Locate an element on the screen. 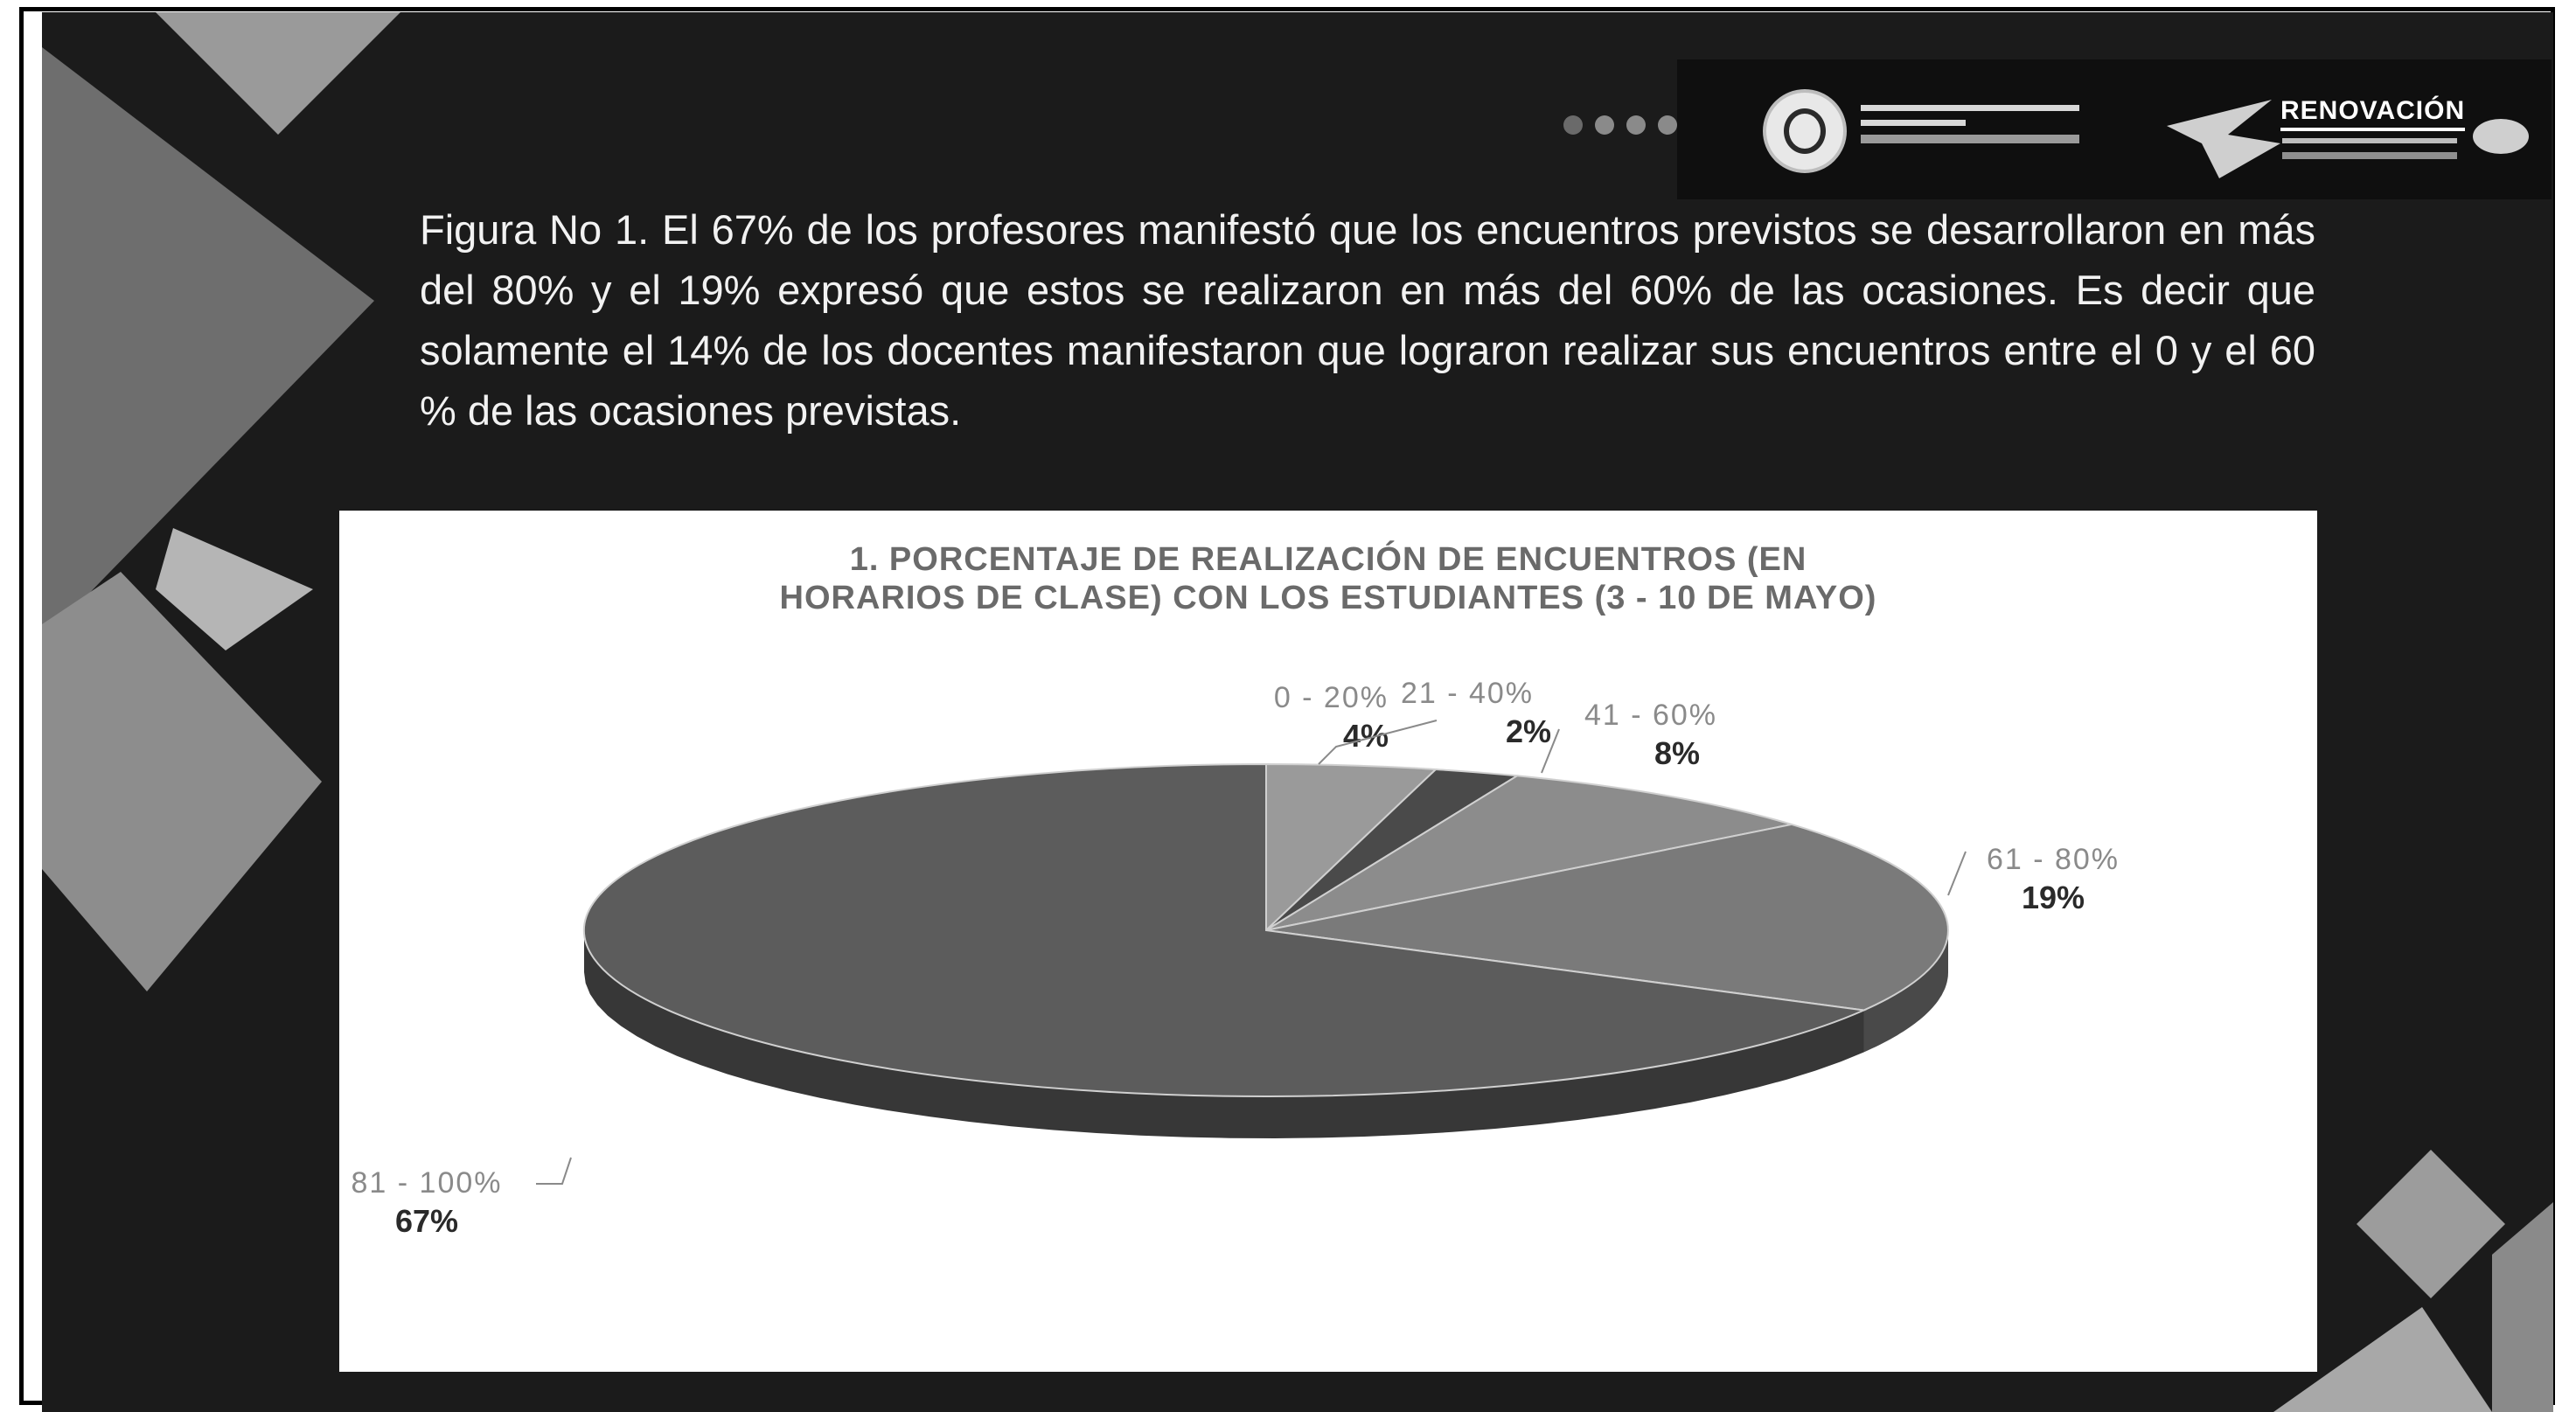 Image resolution: width=2576 pixels, height=1412 pixels. slice-value-label: 8% is located at coordinates (1677, 753).